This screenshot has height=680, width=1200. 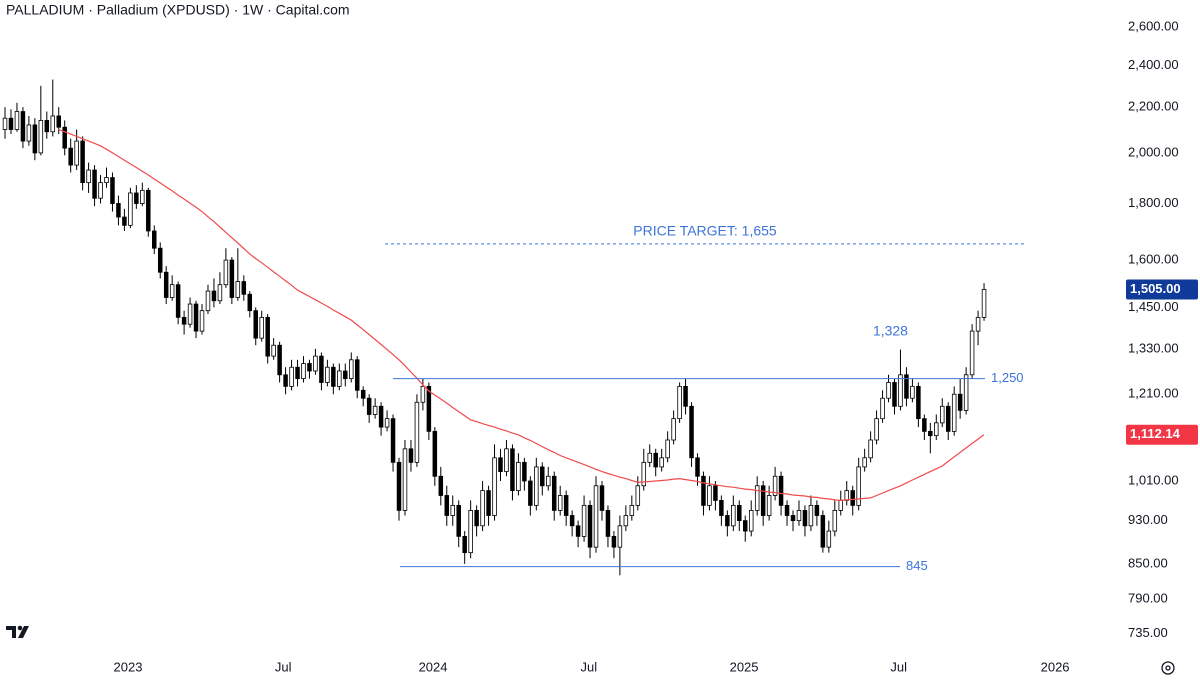 What do you see at coordinates (898, 666) in the screenshot?
I see `x-tick-label: Jul` at bounding box center [898, 666].